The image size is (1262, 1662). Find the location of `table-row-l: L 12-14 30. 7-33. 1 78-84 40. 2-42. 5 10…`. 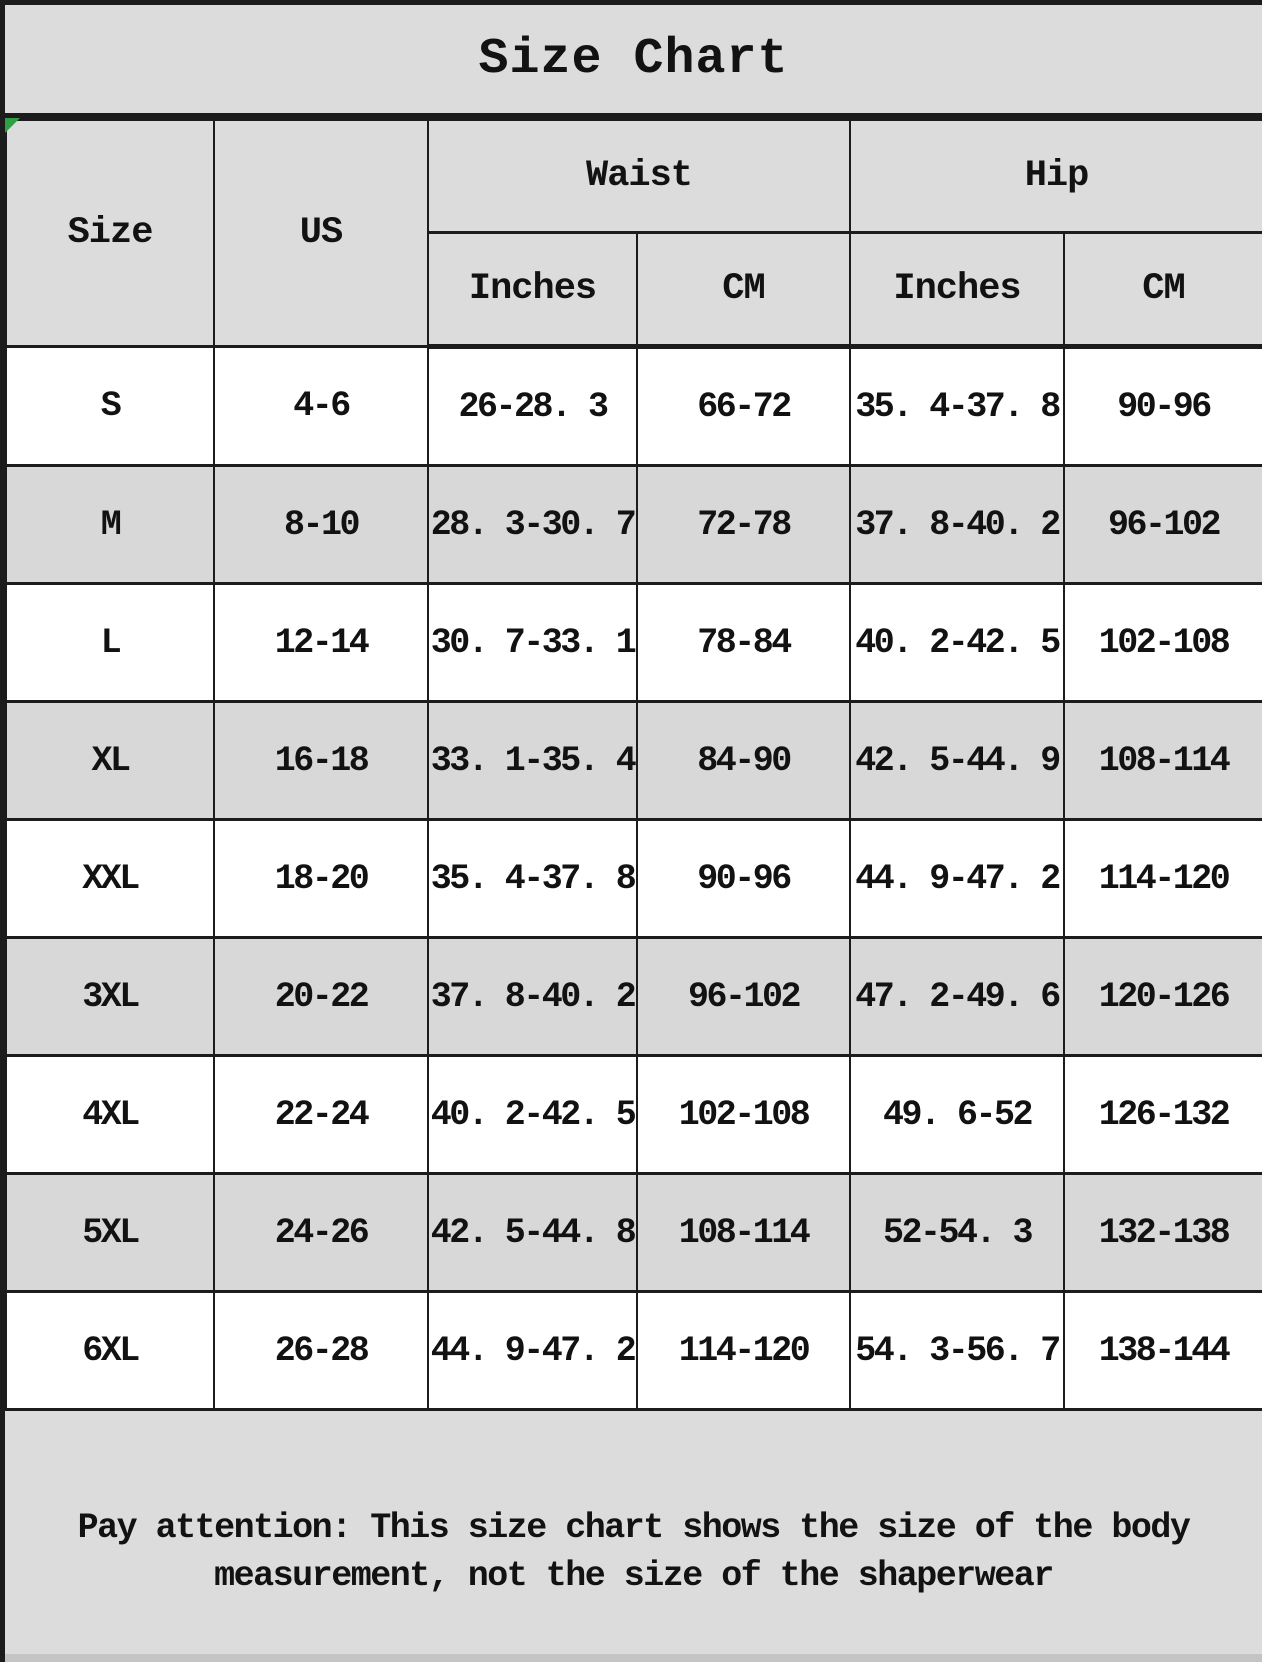

table-row-l: L 12-14 30. 7-33. 1 78-84 40. 2-42. 5 10… is located at coordinates (633, 642).